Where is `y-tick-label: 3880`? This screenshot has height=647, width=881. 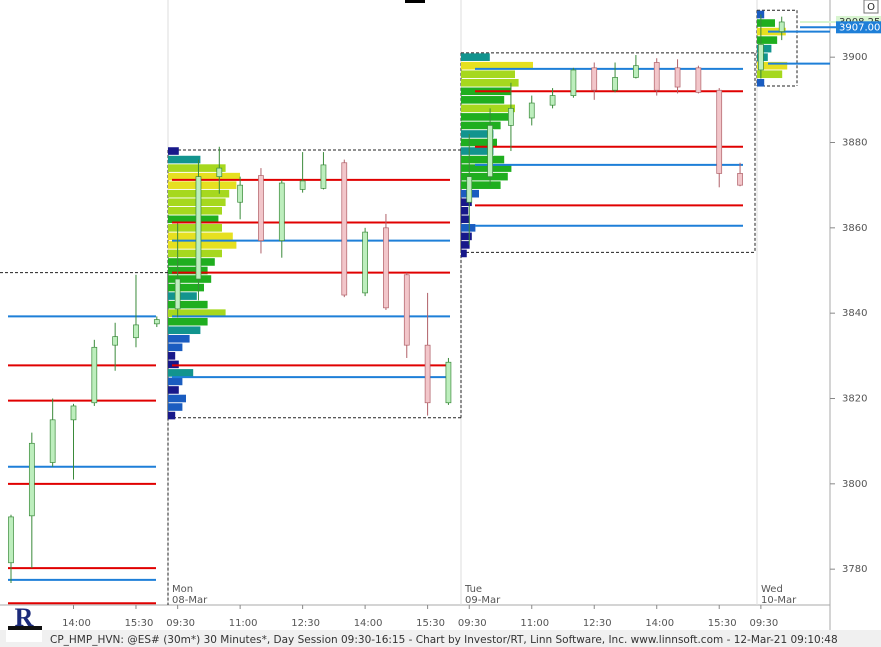
y-tick-label: 3880 is located at coordinates (854, 143).